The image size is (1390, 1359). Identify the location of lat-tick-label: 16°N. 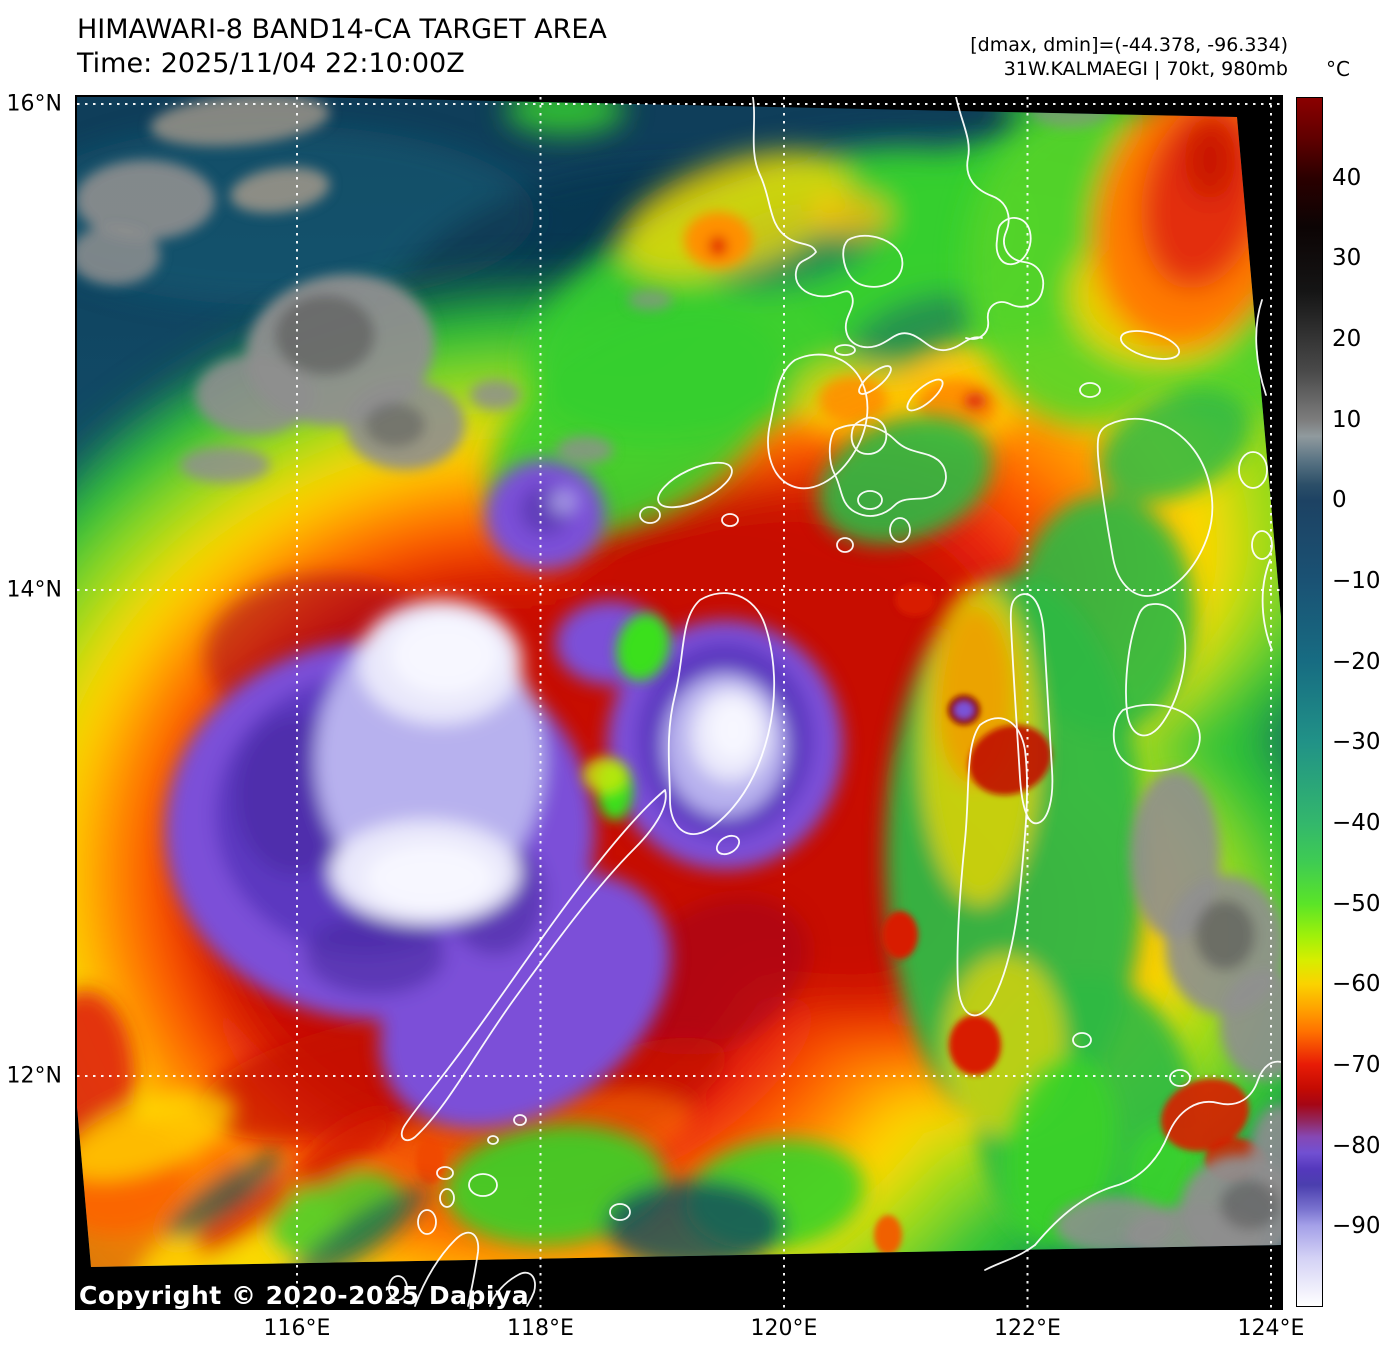
(34, 104).